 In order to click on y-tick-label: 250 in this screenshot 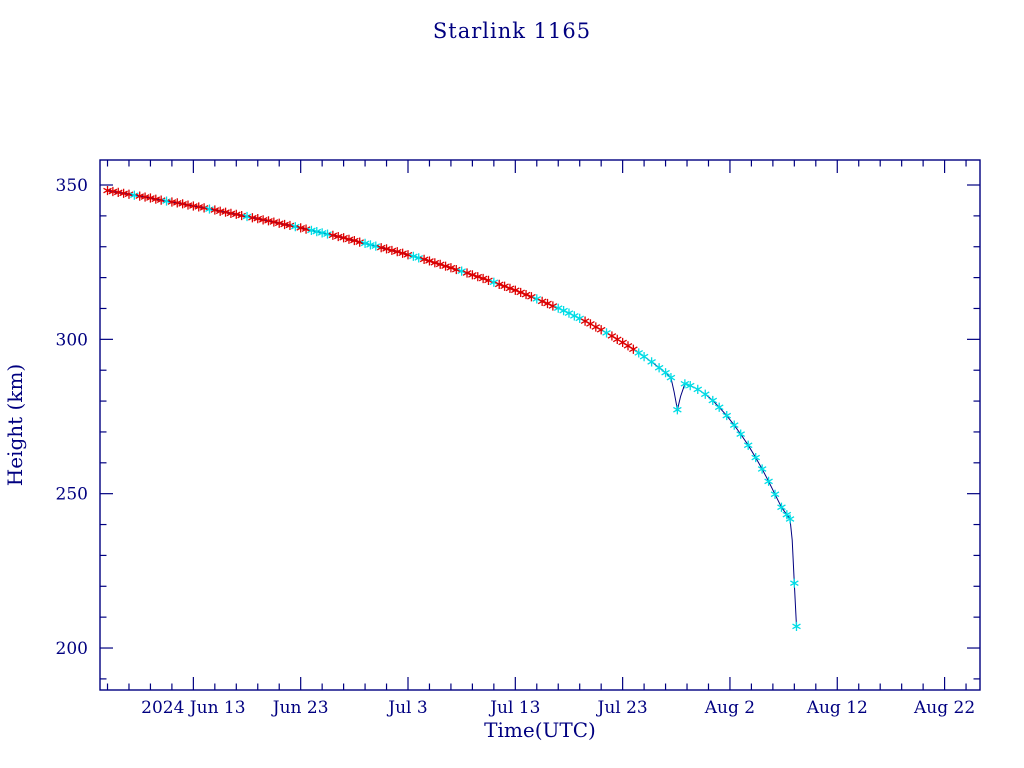, I will do `click(72, 495)`.